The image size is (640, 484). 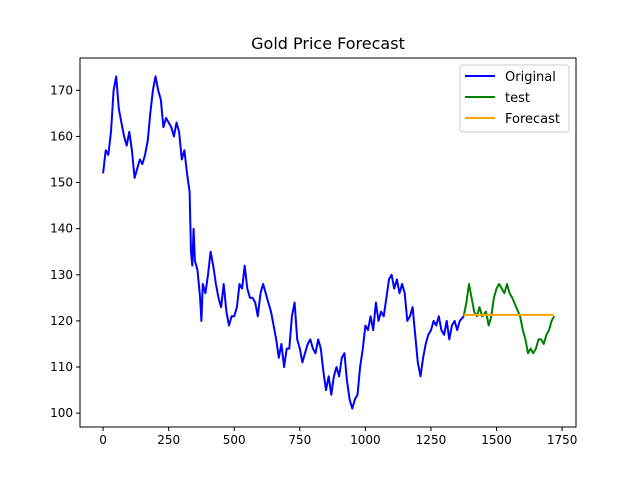 What do you see at coordinates (431, 440) in the screenshot?
I see `x-tick-label: 1250` at bounding box center [431, 440].